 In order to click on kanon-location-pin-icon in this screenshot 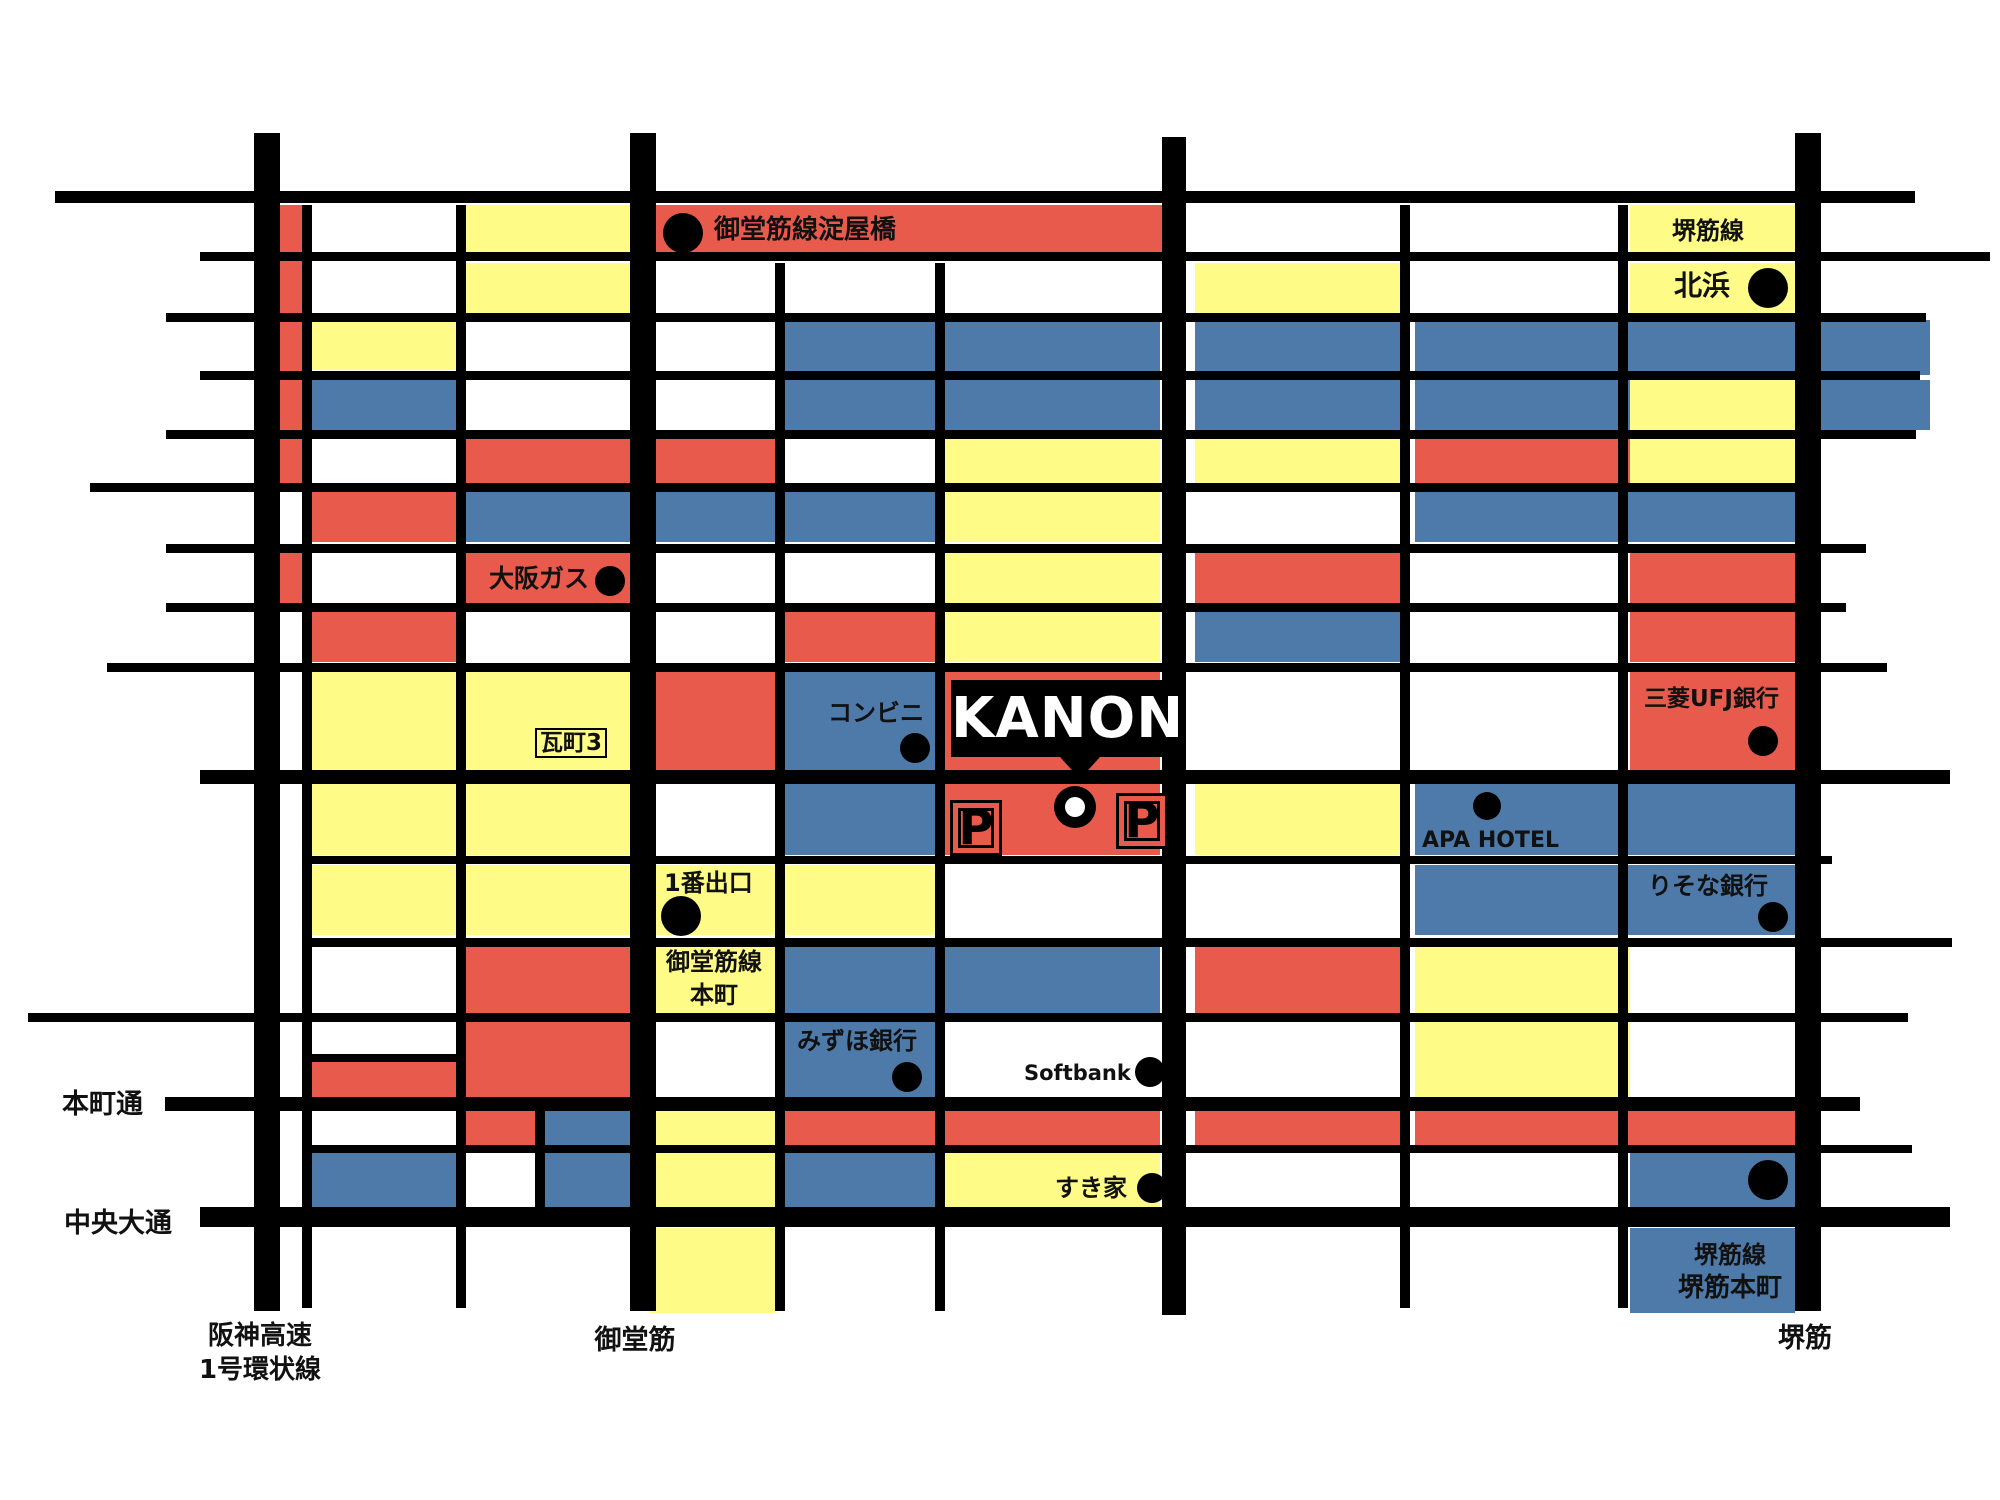, I will do `click(1075, 807)`.